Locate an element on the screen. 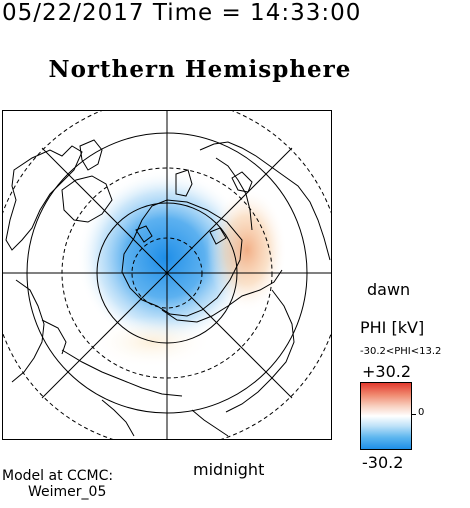 The width and height of the screenshot is (470, 508). timestamp: 05/22/2017 Time = 14:33:00 is located at coordinates (182, 13).